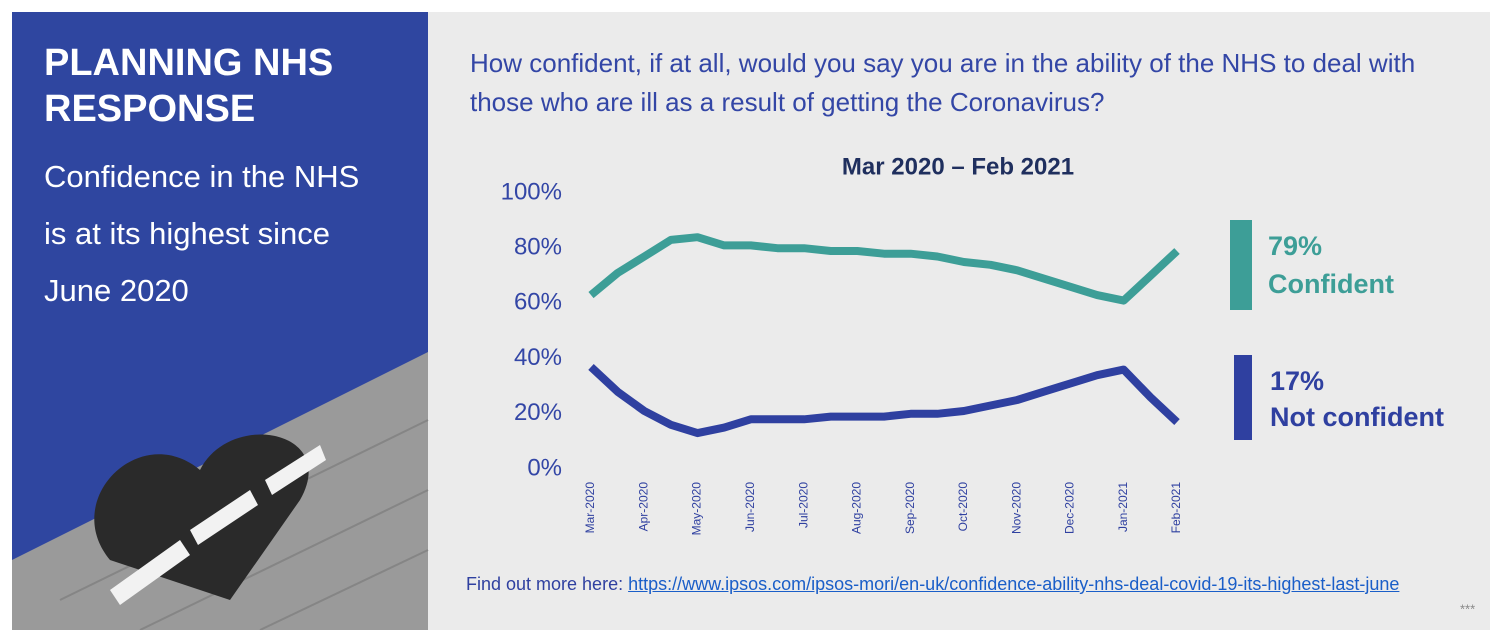 Image resolution: width=1490 pixels, height=630 pixels. Describe the element at coordinates (189, 86) in the screenshot. I see `heading: PLANNING NHS RESPONSE` at that location.